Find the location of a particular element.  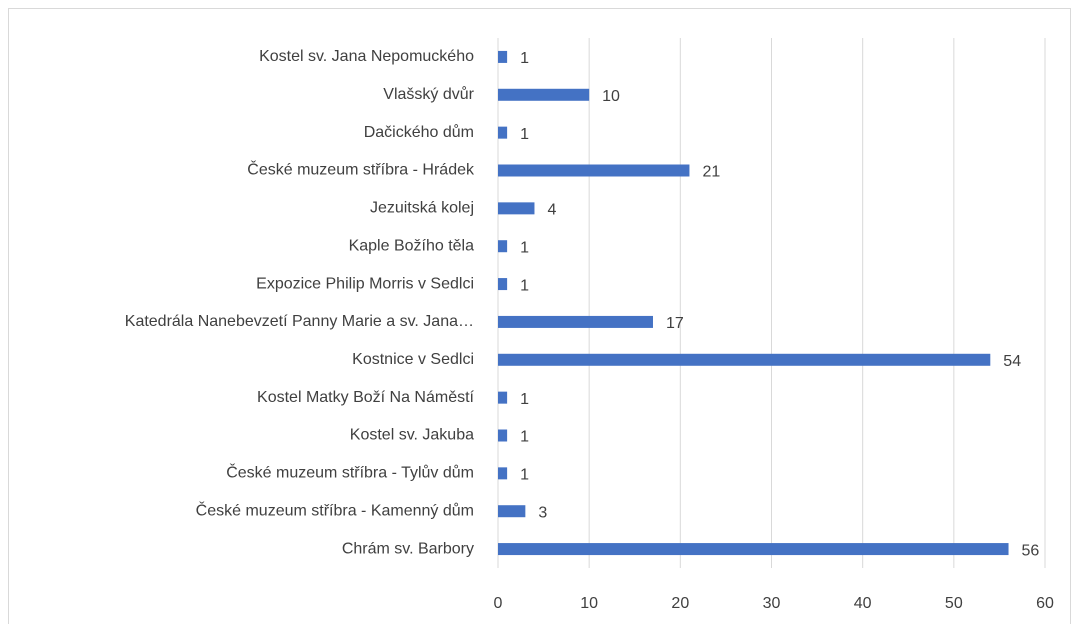

y-tick-label: Kostel sv. Jakuba is located at coordinates (412, 435).